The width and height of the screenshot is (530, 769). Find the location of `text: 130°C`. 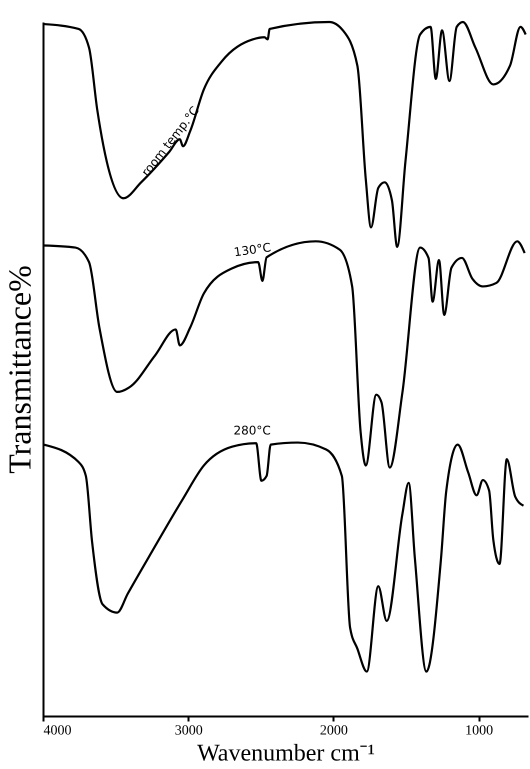

text: 130°C is located at coordinates (252, 250).